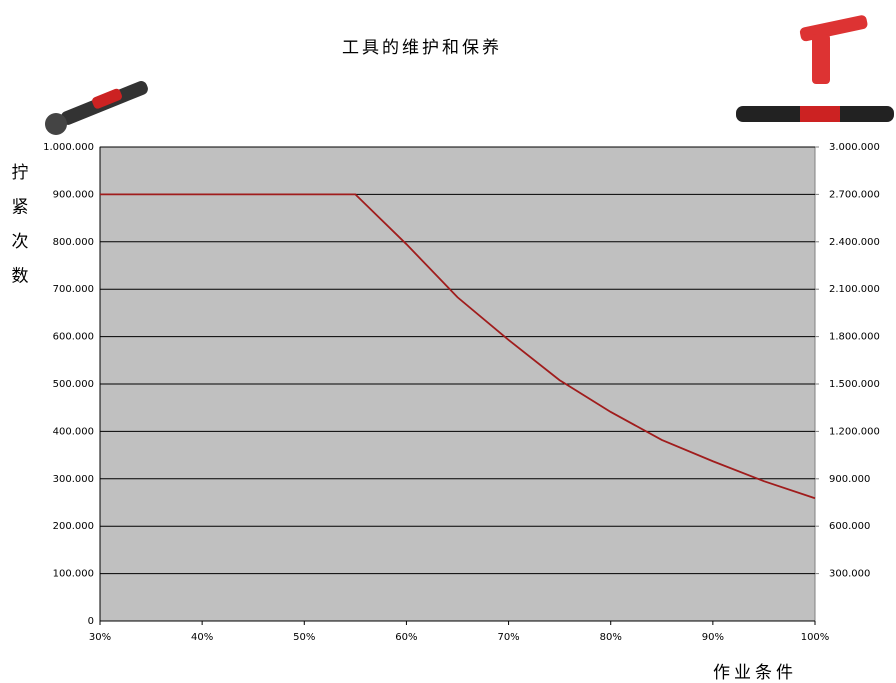 The height and width of the screenshot is (683, 896). Describe the element at coordinates (304, 637) in the screenshot. I see `x-tick-label: 50%` at that location.